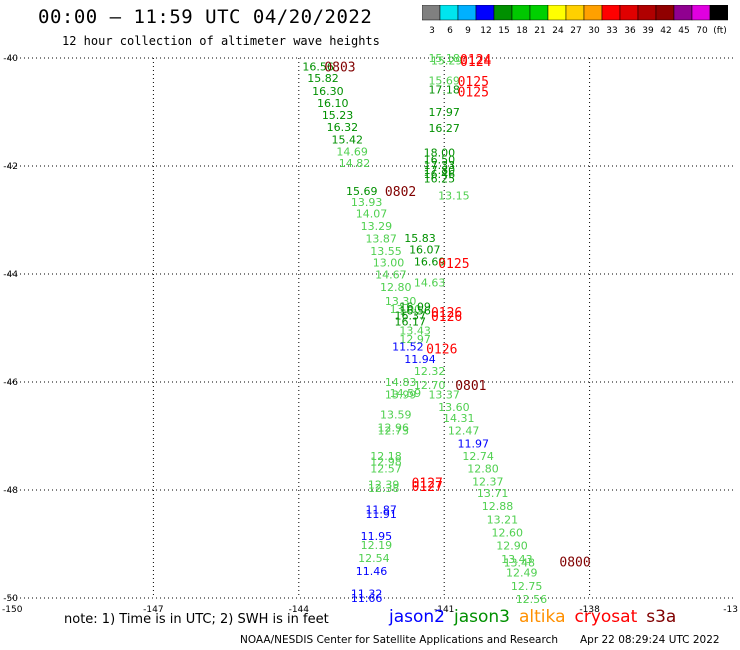  Describe the element at coordinates (468, 31) in the screenshot. I see `scale-label: 9` at that location.